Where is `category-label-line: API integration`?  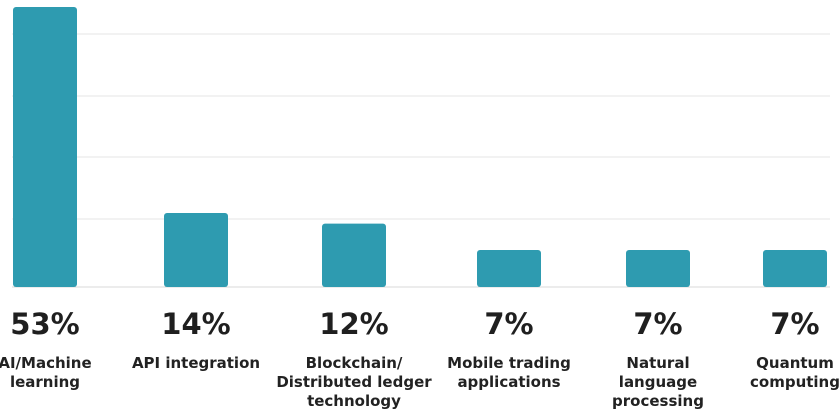 category-label-line: API integration is located at coordinates (196, 363).